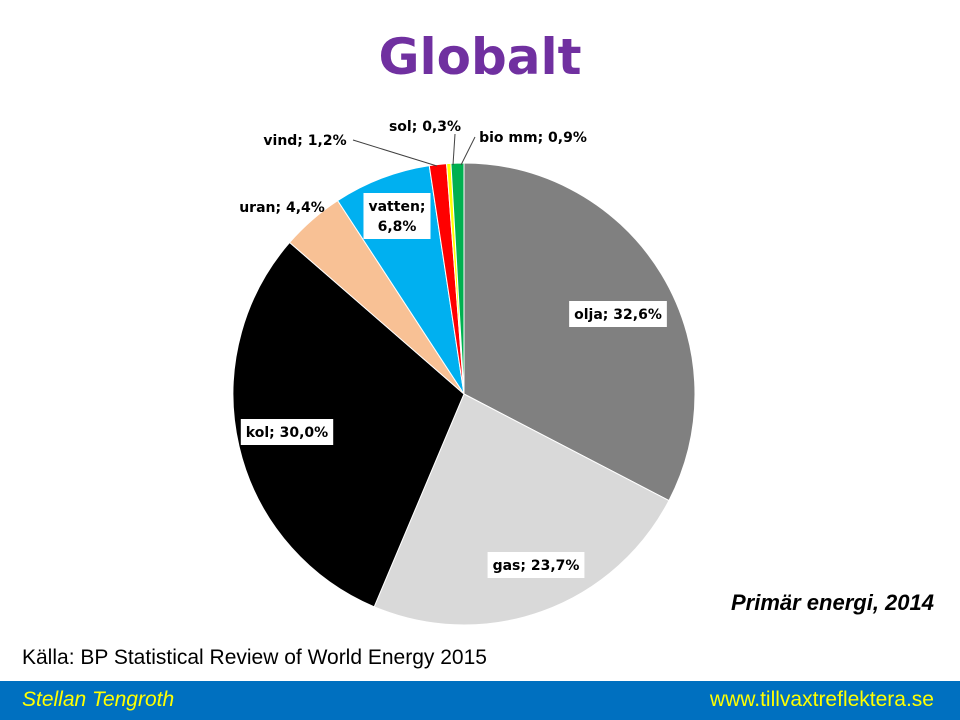  I want to click on data-label-uran: uran; 4,4%, so click(282, 208).